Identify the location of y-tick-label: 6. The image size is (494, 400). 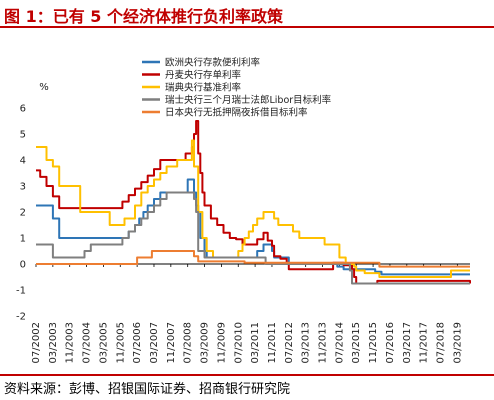
(23, 109).